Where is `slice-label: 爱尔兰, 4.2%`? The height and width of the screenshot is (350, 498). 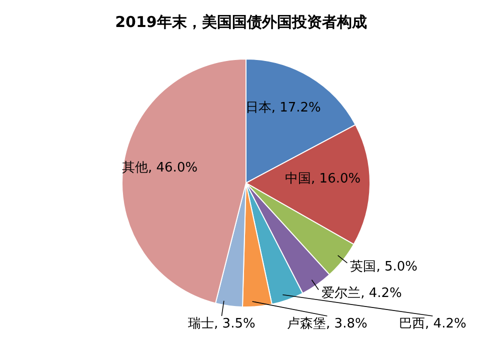
slice-label: 爱尔兰, 4.2% is located at coordinates (362, 294).